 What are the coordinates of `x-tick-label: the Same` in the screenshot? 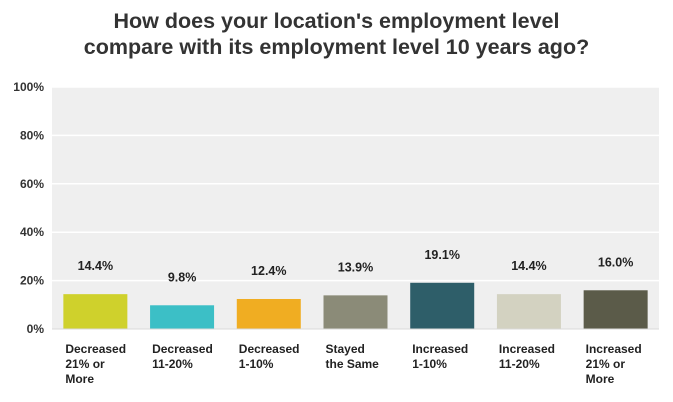 It's located at (353, 364).